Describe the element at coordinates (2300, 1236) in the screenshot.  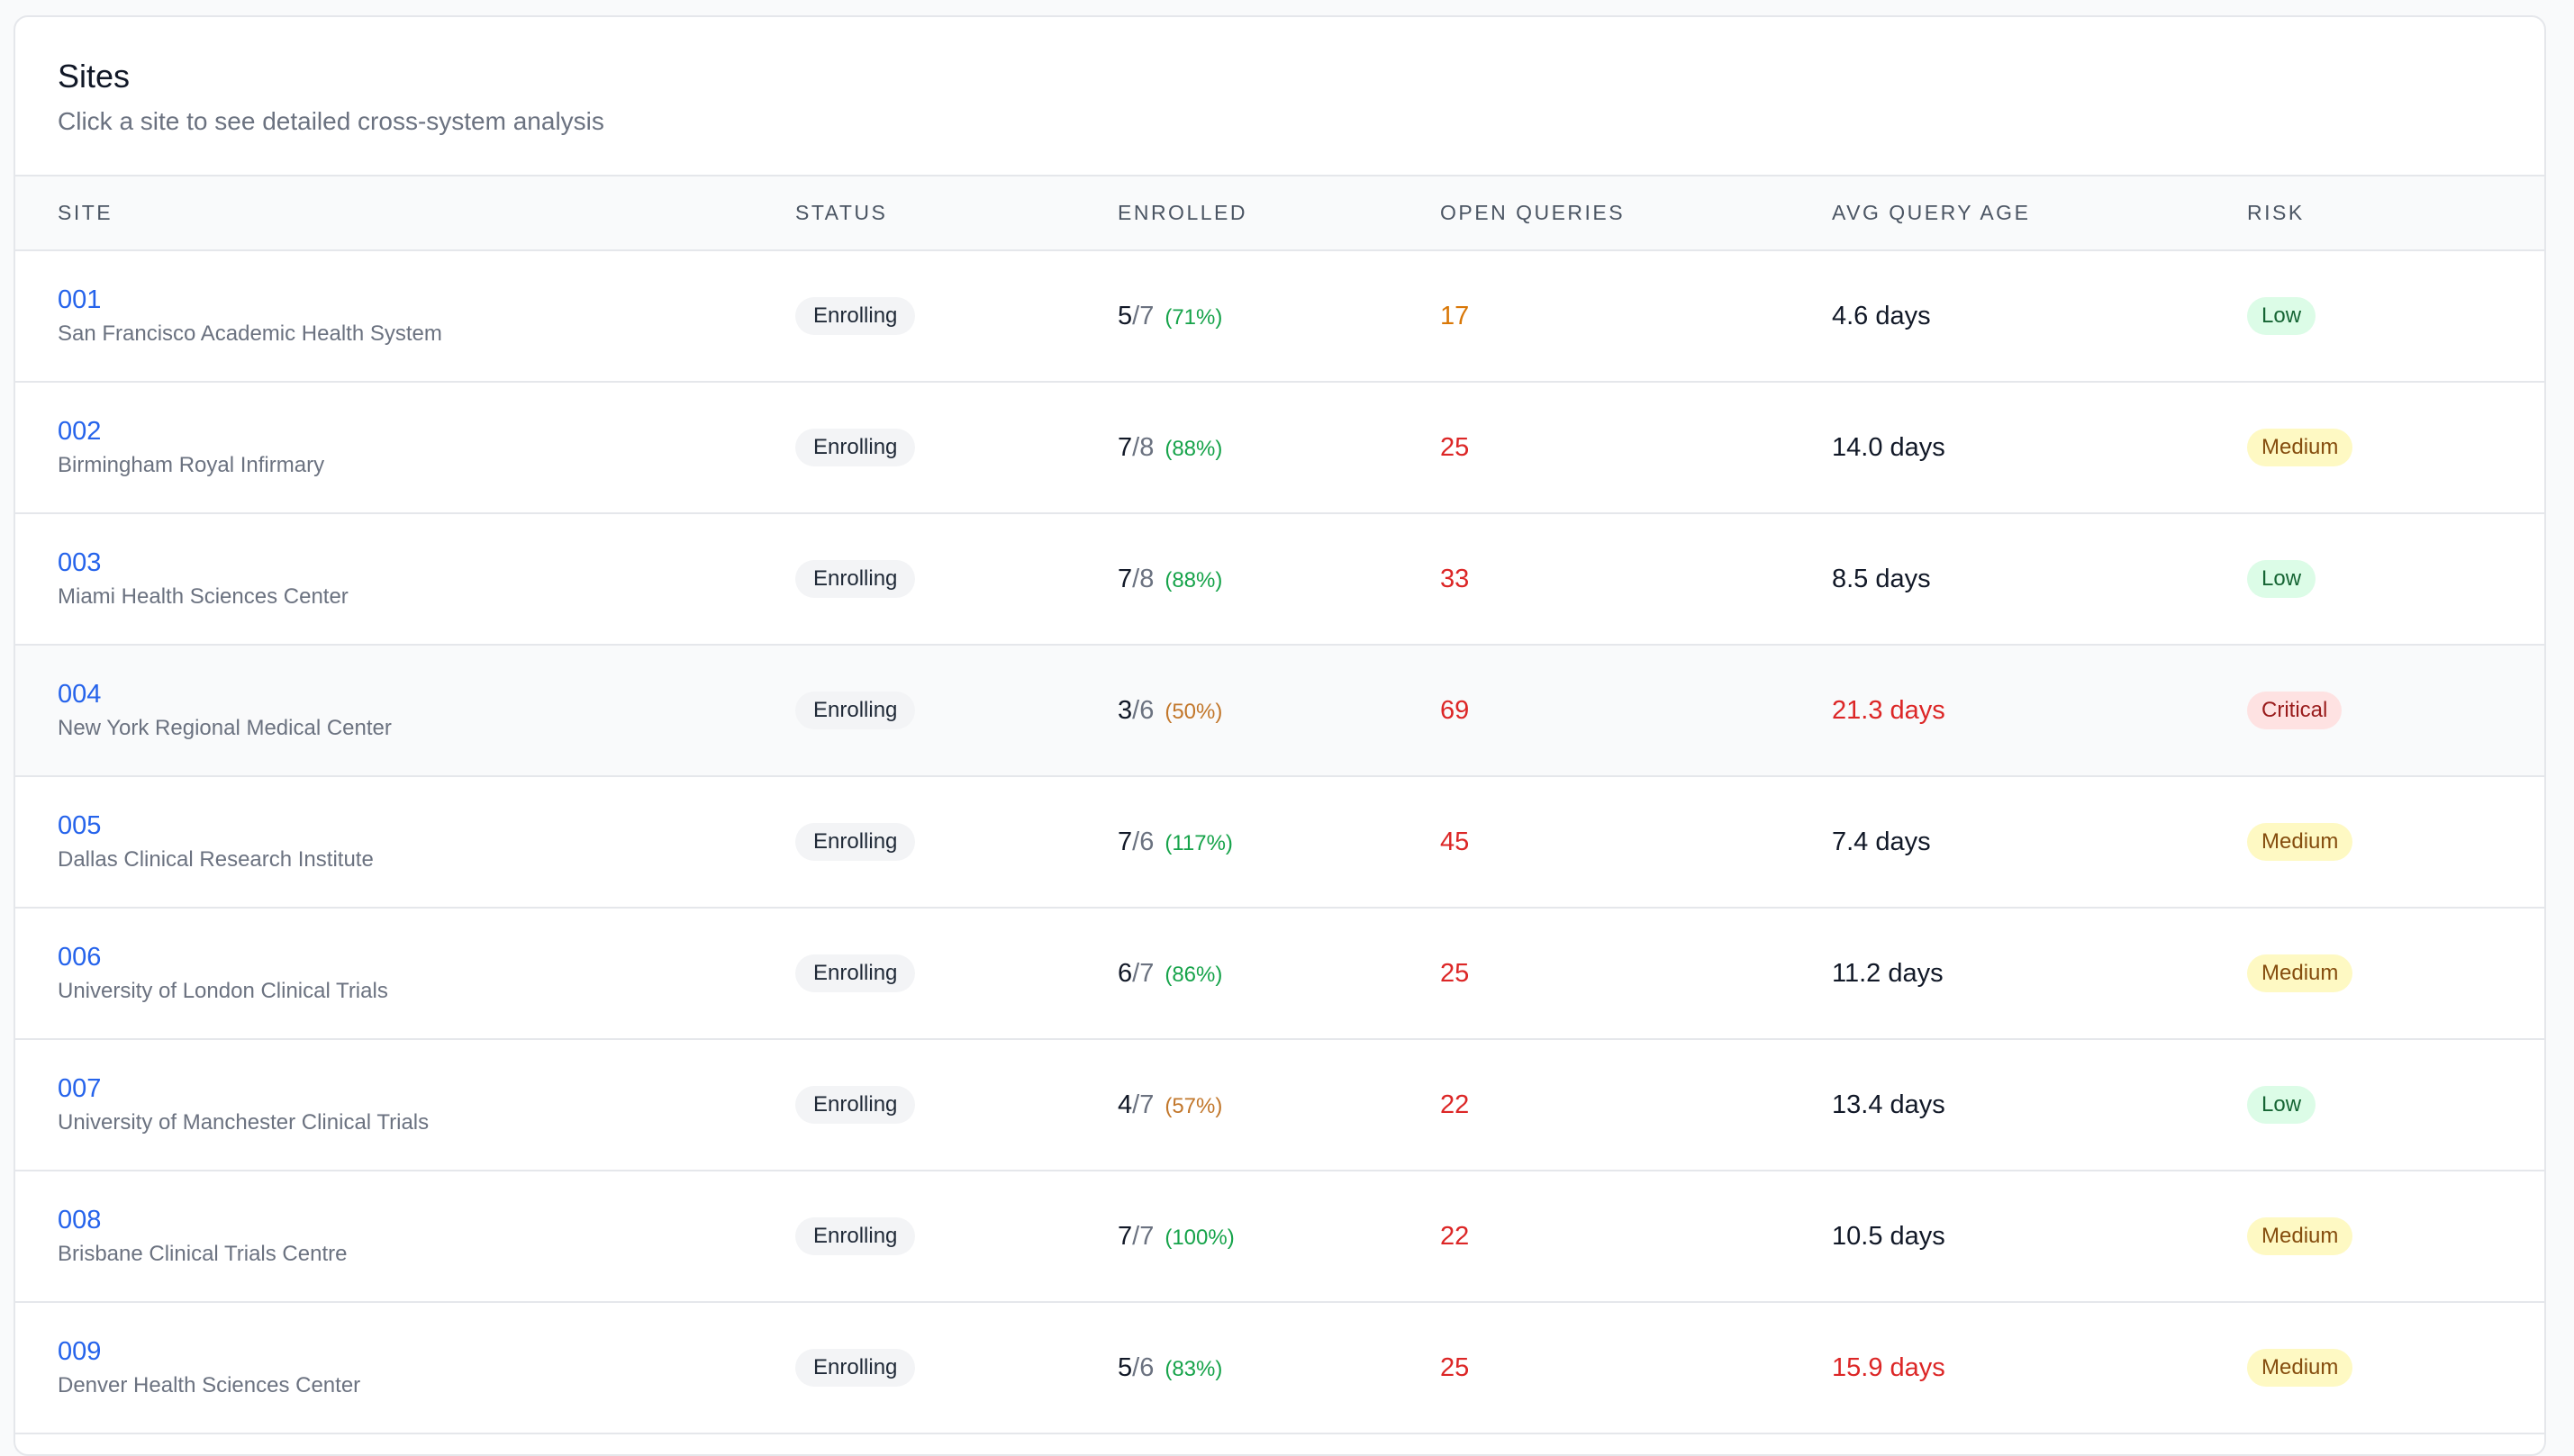
I see `risk-badge: Medium` at that location.